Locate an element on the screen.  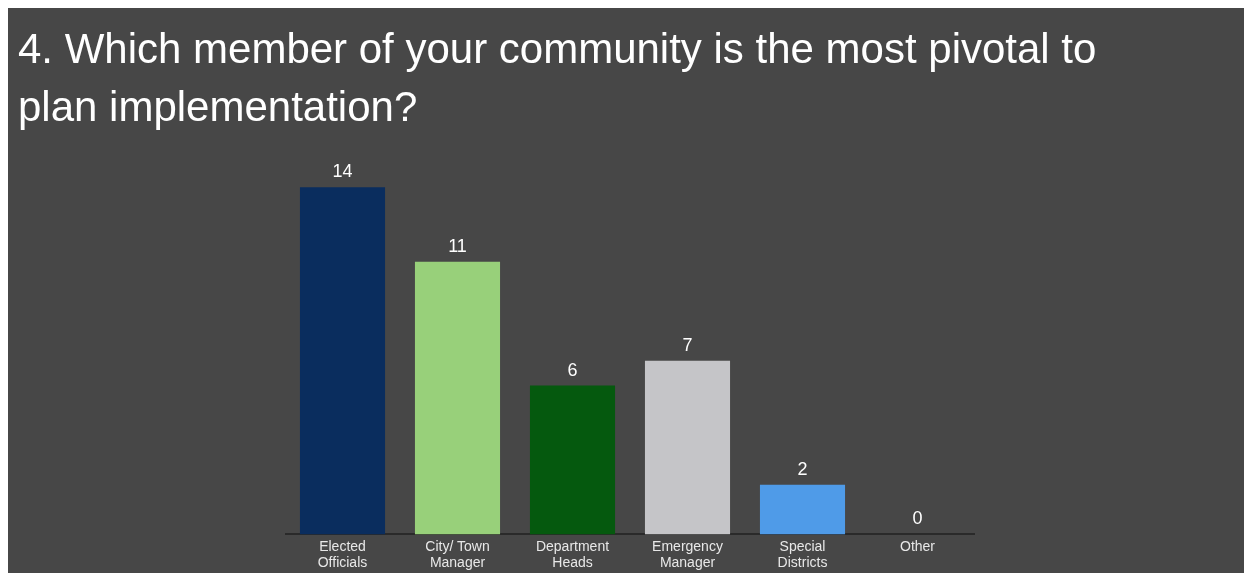
data-label: 14 is located at coordinates (342, 171).